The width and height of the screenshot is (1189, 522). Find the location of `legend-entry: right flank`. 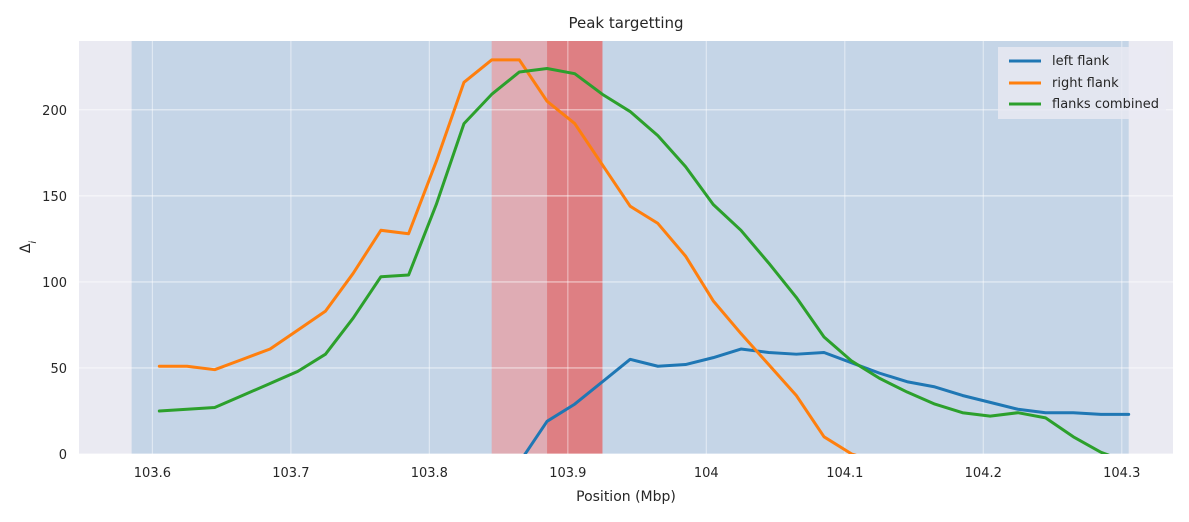

legend-entry: right flank is located at coordinates (1064, 83).